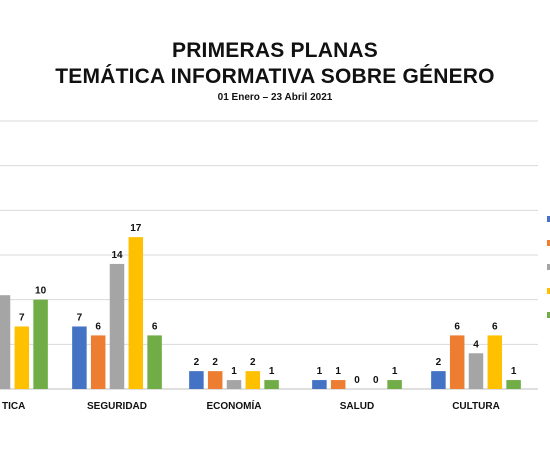  Describe the element at coordinates (357, 406) in the screenshot. I see `category-label: SALUD` at that location.